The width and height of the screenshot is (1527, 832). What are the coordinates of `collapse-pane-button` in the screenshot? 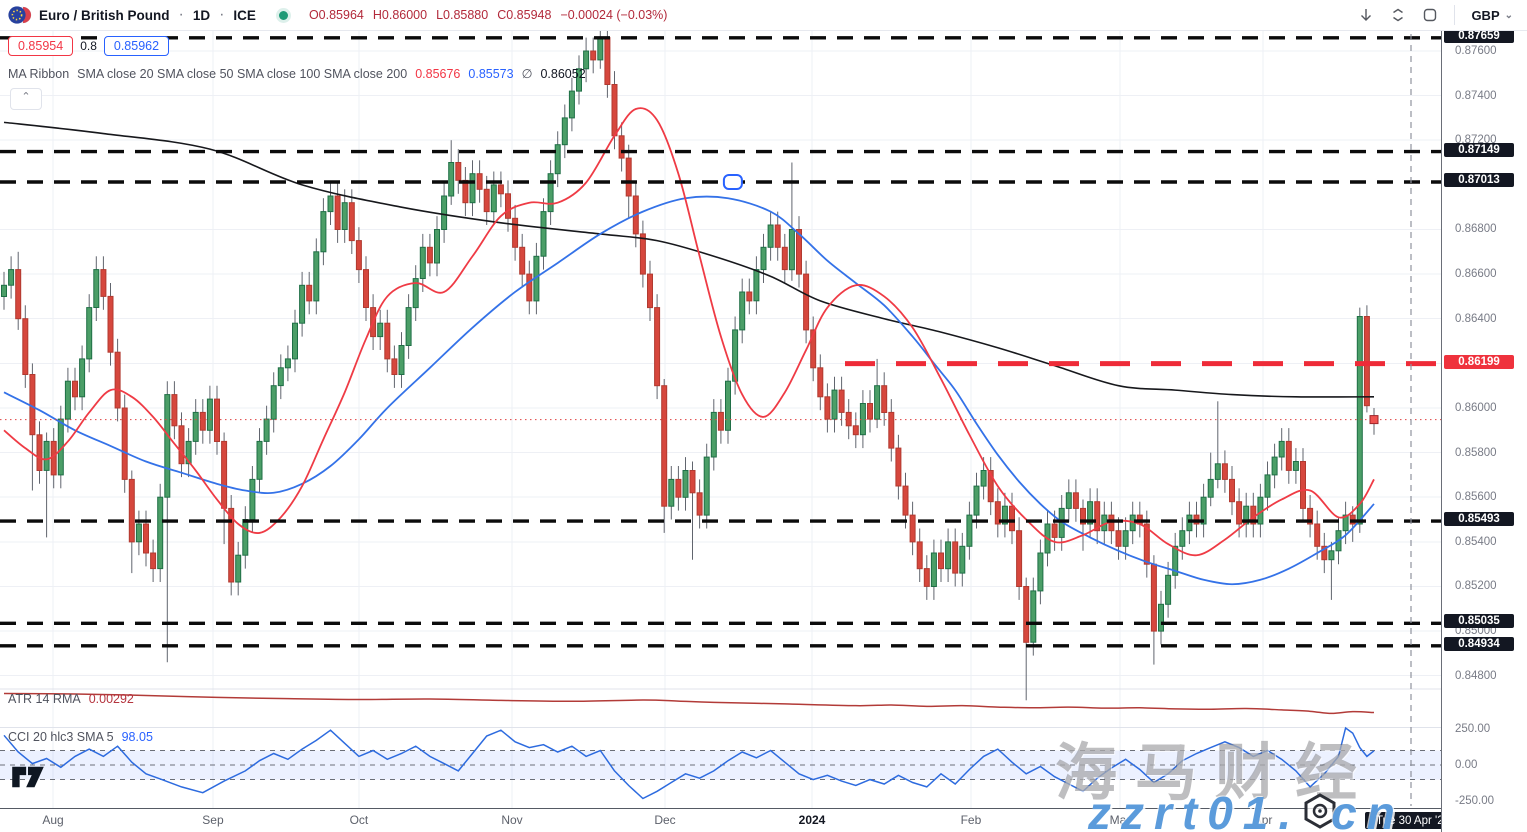 It's located at (1398, 15).